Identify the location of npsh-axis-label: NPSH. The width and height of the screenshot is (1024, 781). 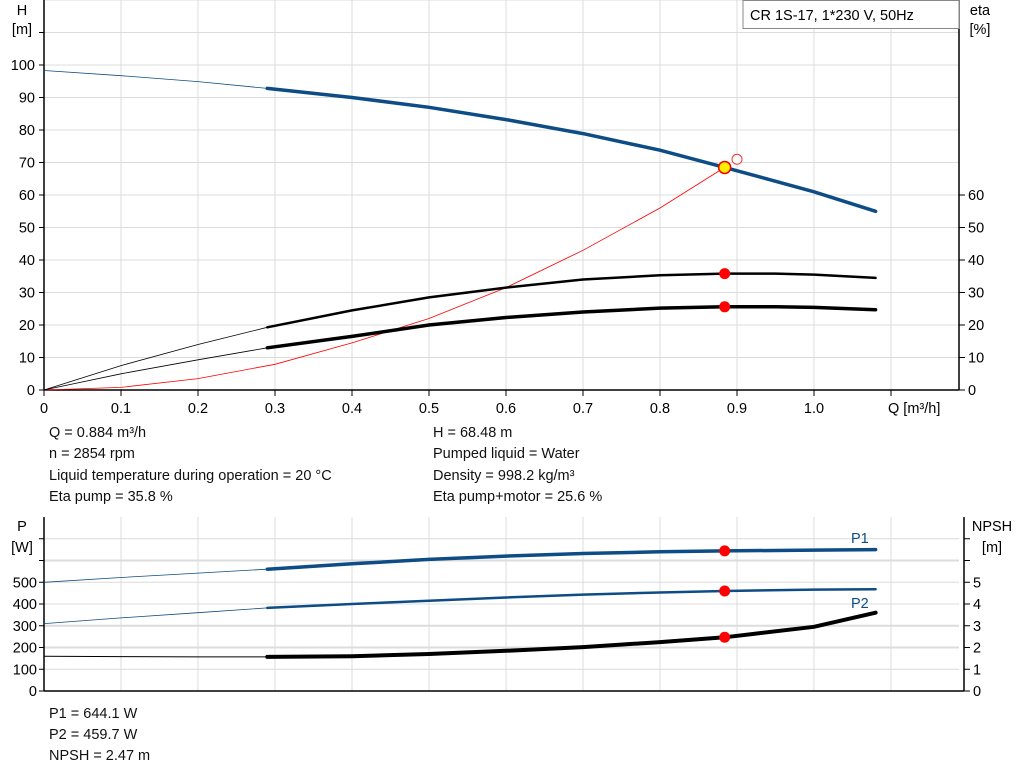
(992, 527).